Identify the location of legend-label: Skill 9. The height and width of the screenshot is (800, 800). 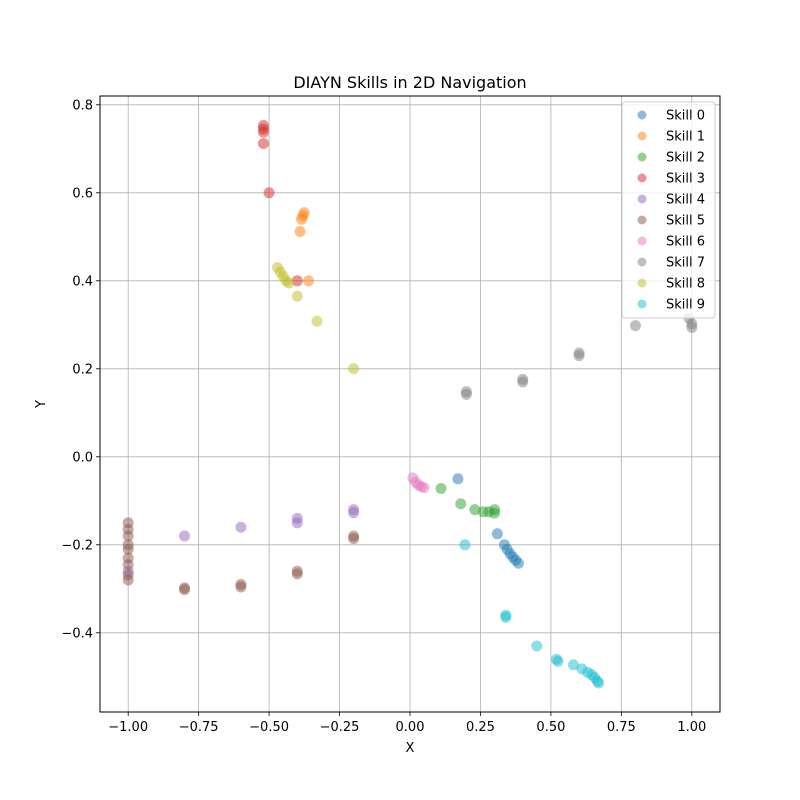
(685, 305).